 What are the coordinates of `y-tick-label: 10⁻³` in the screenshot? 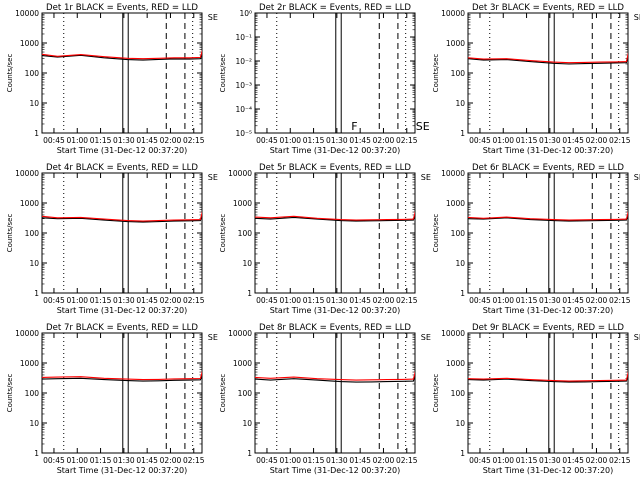 It's located at (243, 85).